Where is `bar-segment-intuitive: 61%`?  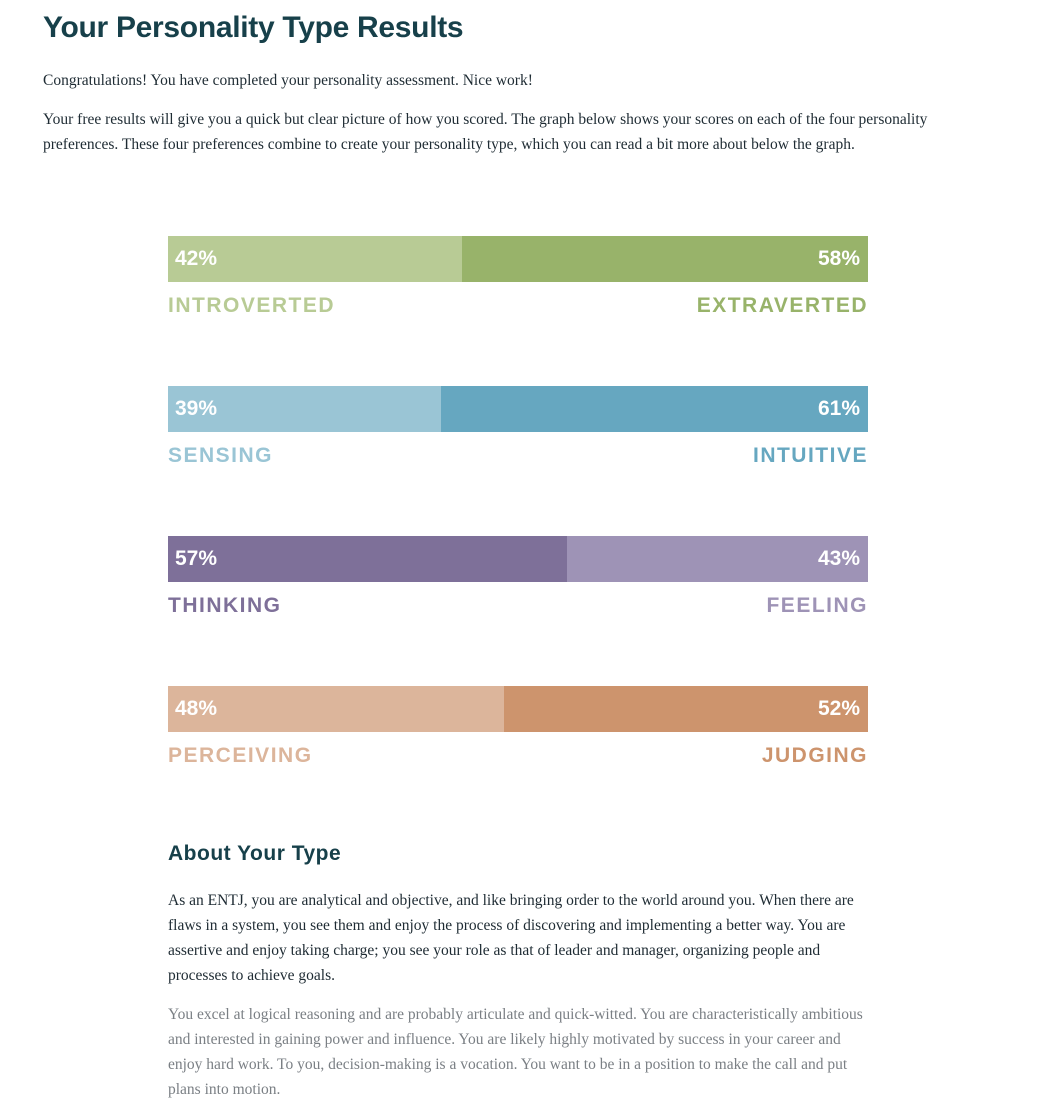
bar-segment-intuitive: 61% is located at coordinates (654, 409).